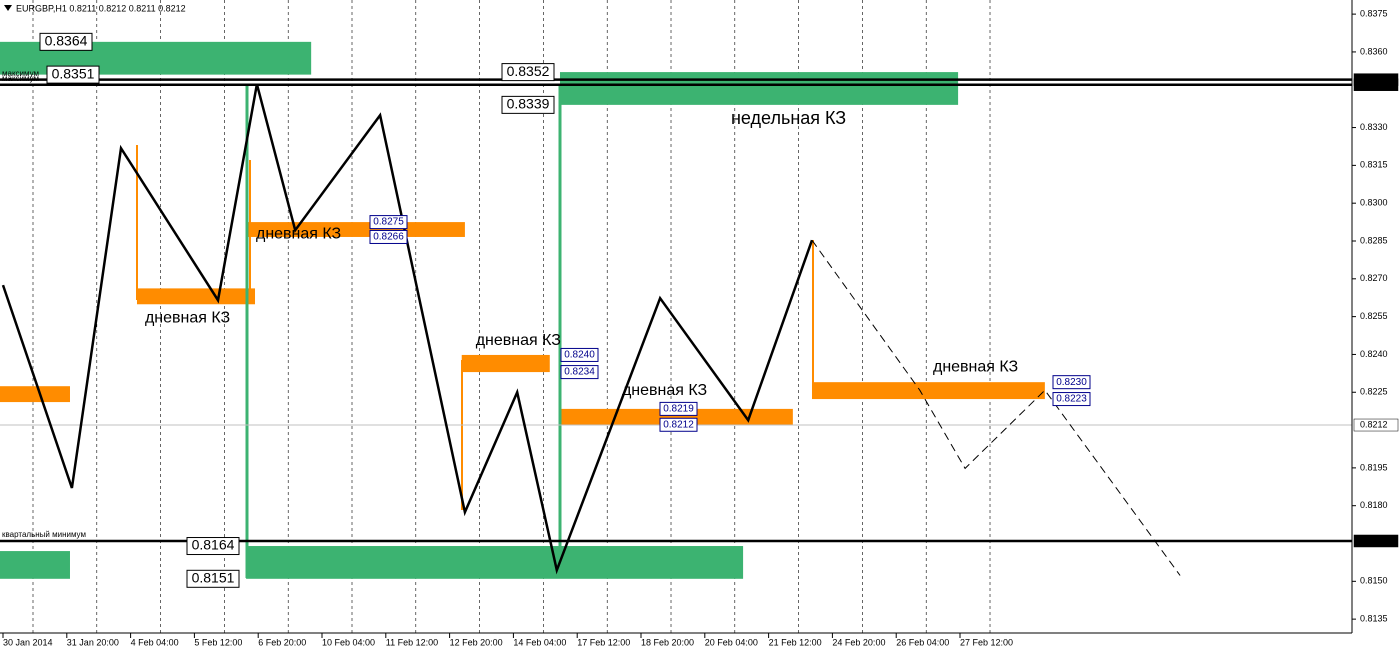 The image size is (1399, 654). What do you see at coordinates (996, 407) in the screenshot?
I see `forecast-line` at bounding box center [996, 407].